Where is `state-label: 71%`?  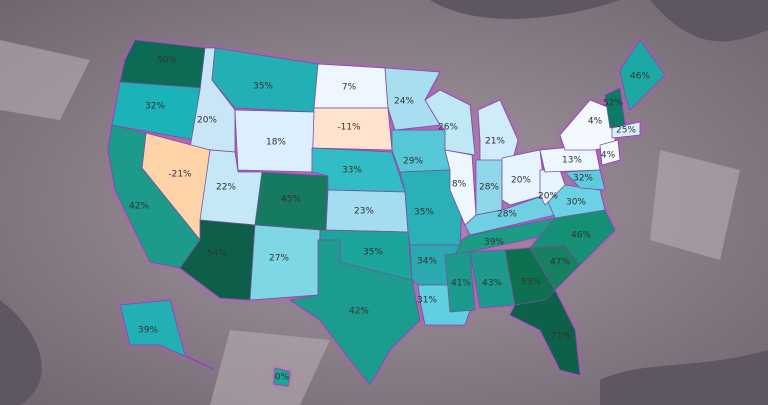
state-label: 71% is located at coordinates (561, 337).